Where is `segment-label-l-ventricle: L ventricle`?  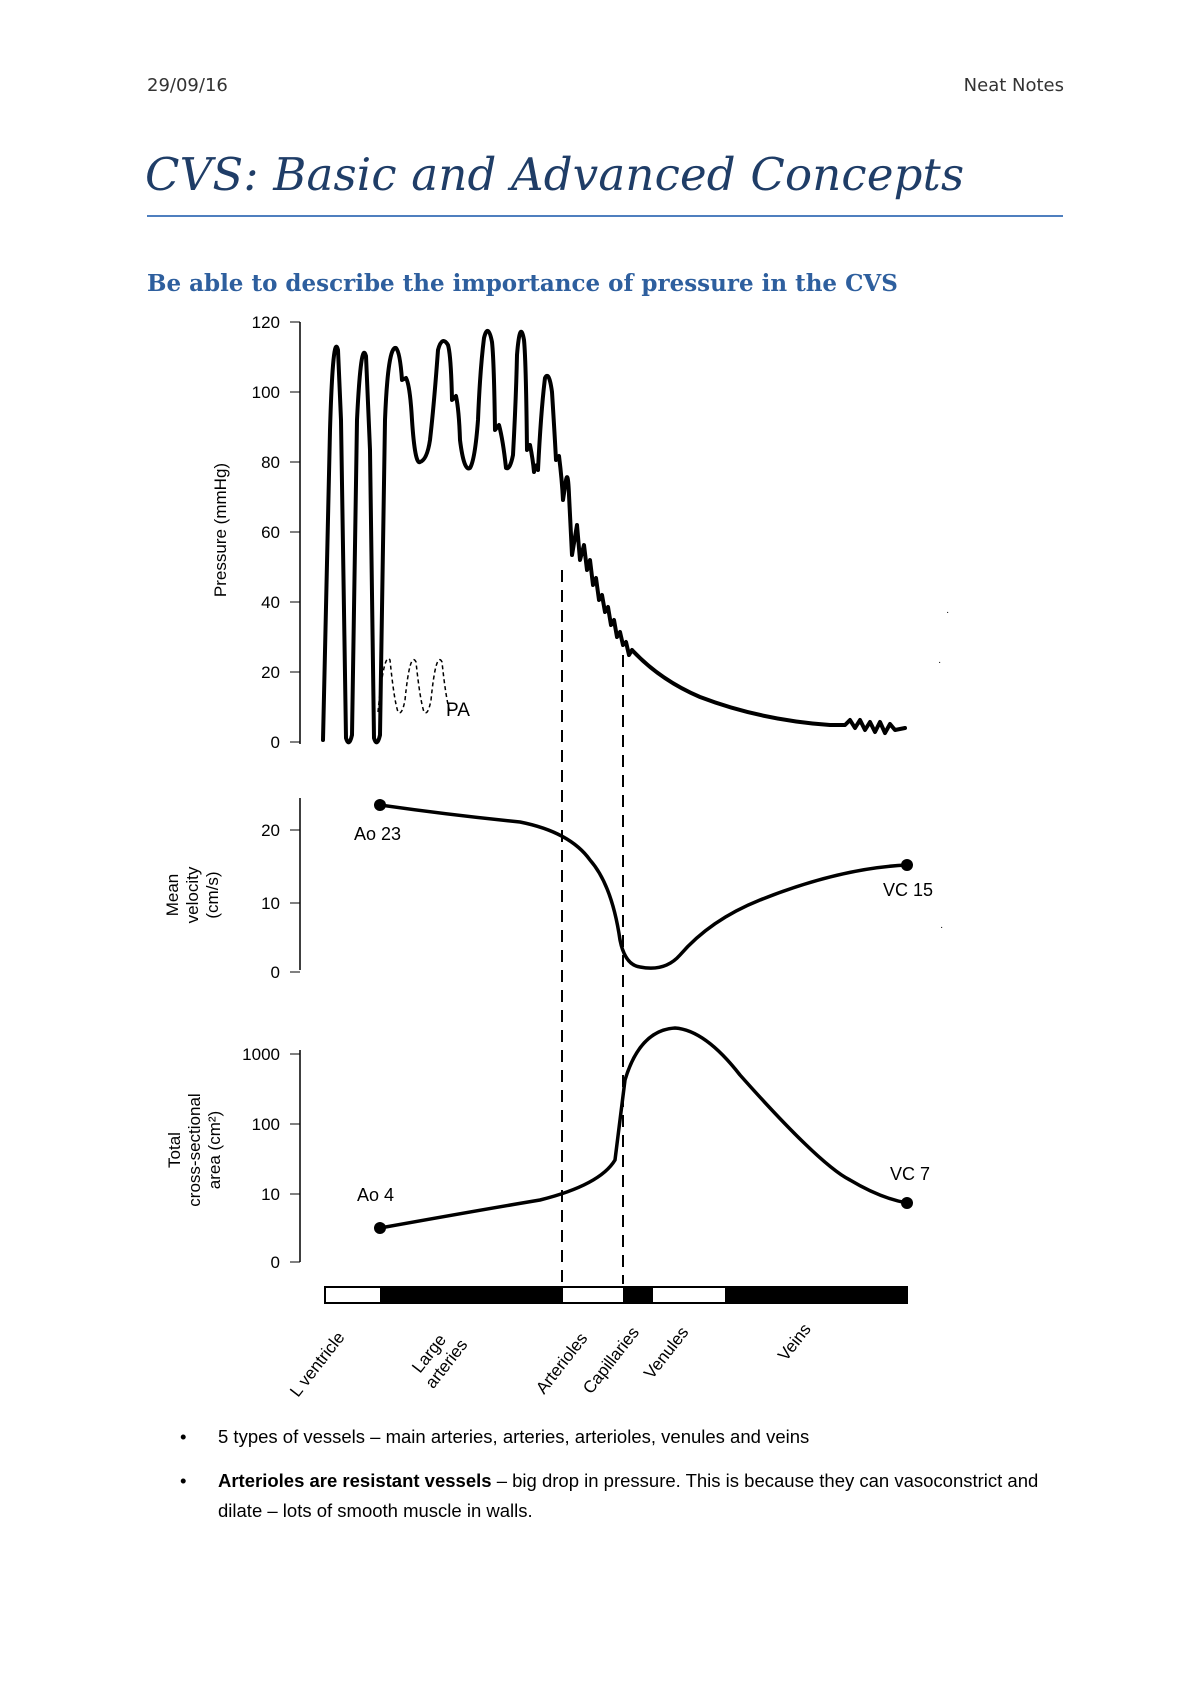
segment-label-l-ventricle: L ventricle is located at coordinates (317, 1364).